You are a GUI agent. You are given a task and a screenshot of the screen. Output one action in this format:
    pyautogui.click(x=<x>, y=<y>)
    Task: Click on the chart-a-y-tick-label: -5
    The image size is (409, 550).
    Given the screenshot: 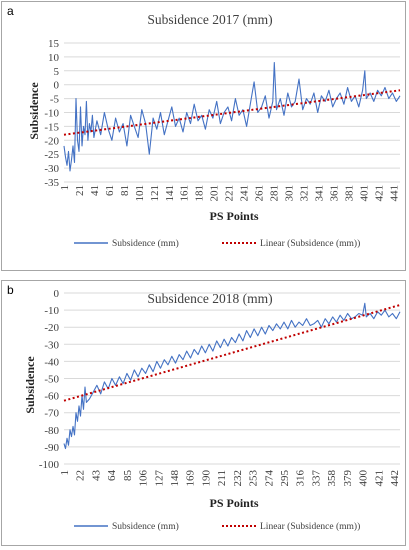 What is the action you would take?
    pyautogui.click(x=55, y=100)
    